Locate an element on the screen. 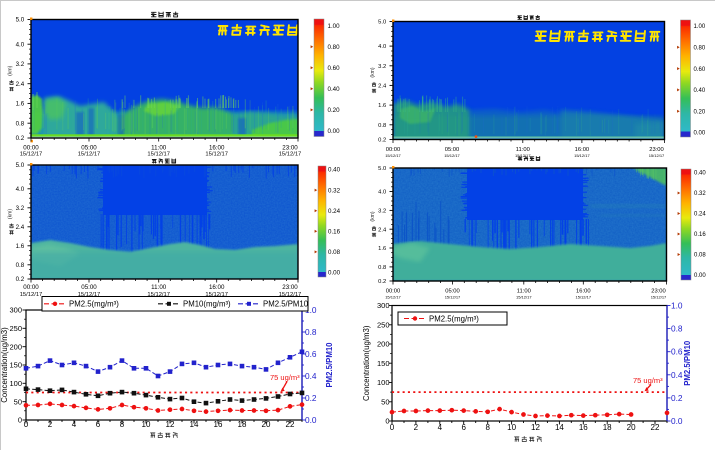  svg-text: 0.32 is located at coordinates (700, 194).